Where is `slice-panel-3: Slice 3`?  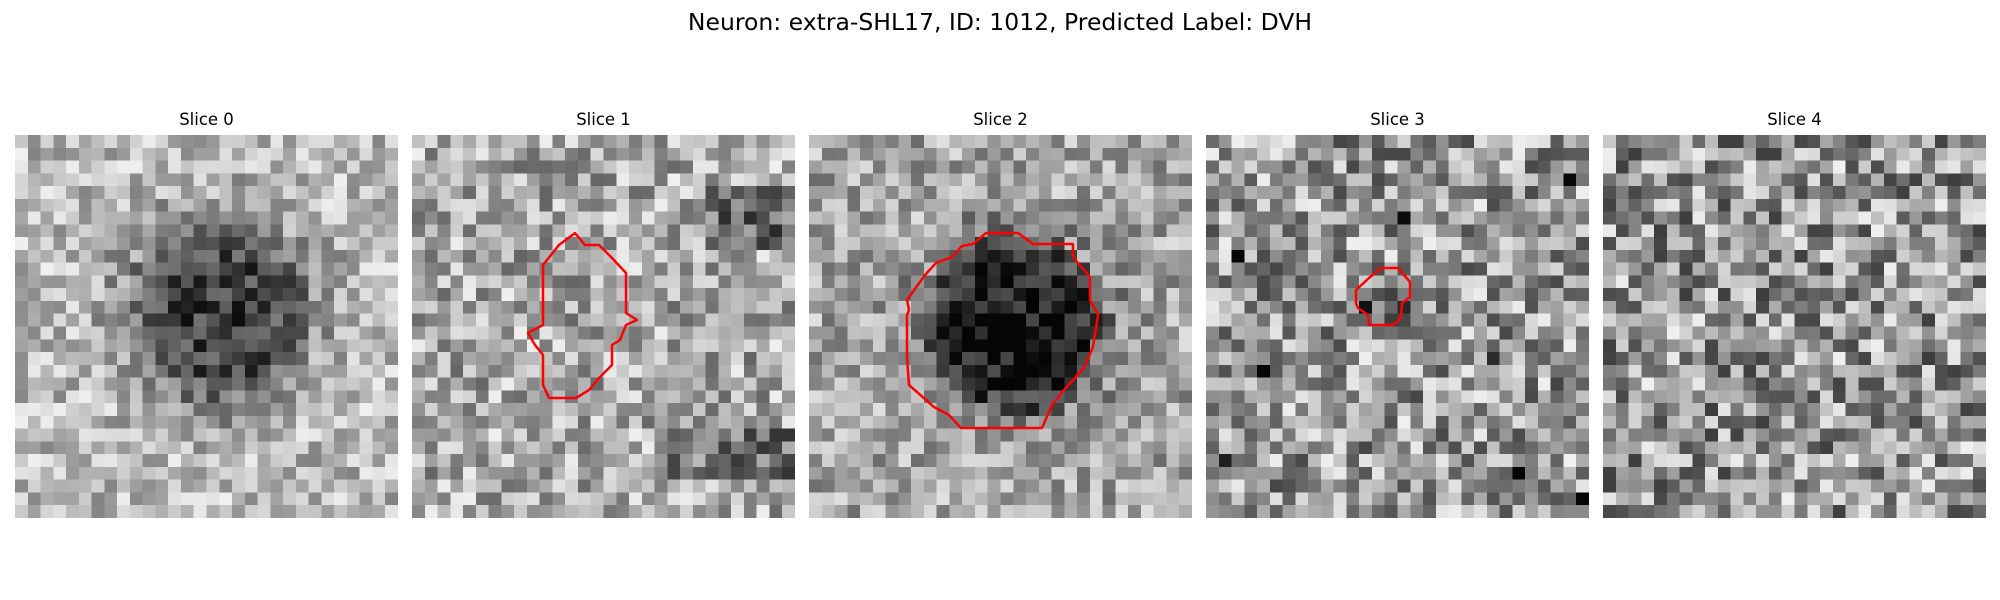 slice-panel-3: Slice 3 is located at coordinates (1397, 314).